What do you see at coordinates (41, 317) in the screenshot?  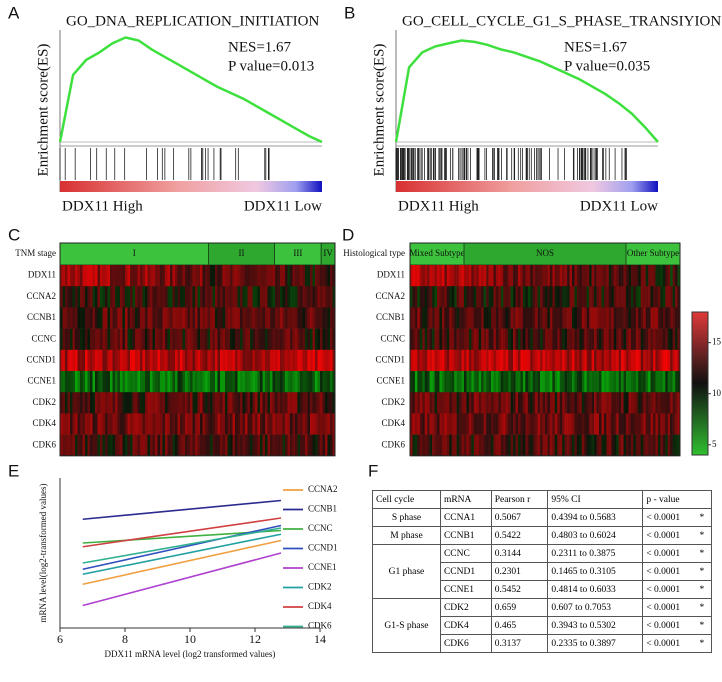 I see `row-label: CCNB1` at bounding box center [41, 317].